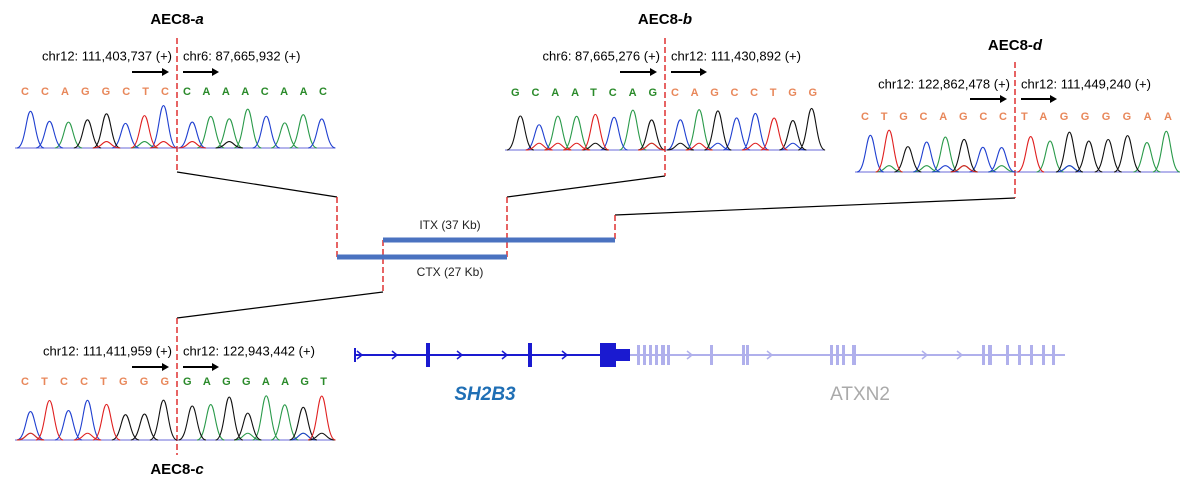 The image size is (1203, 483). I want to click on gene-label: ATXN2, so click(860, 394).